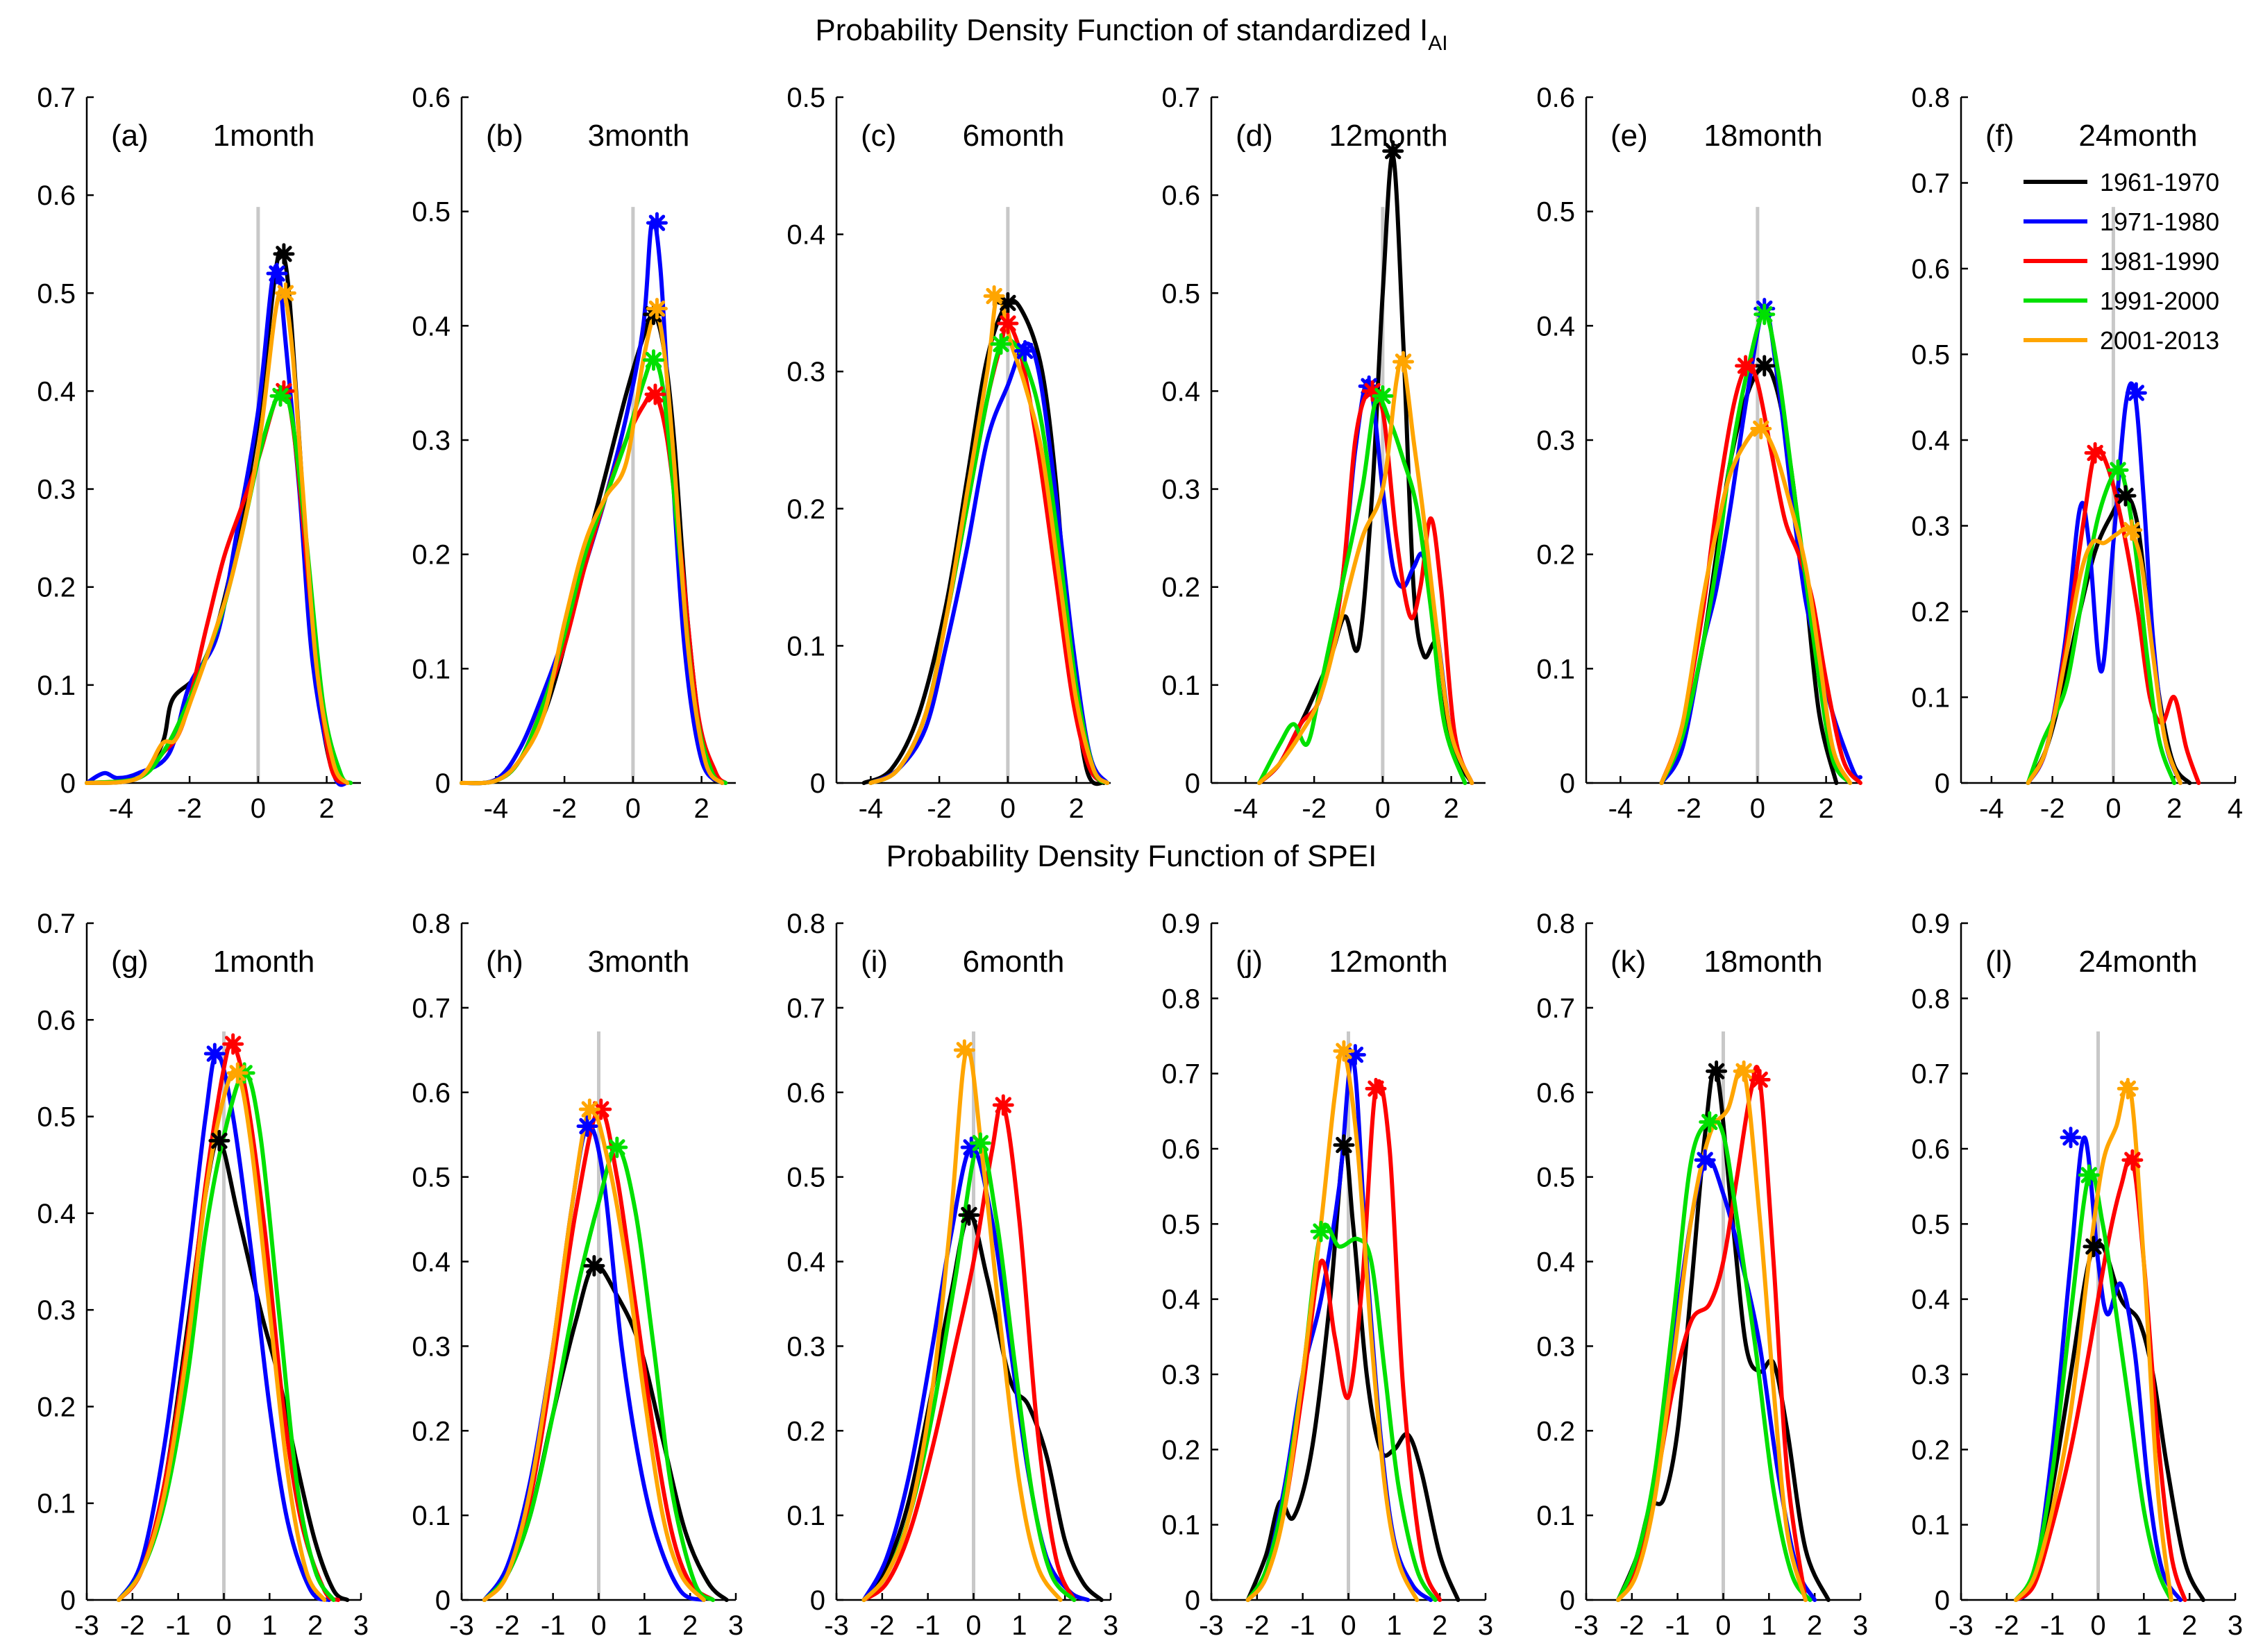 The image size is (2263, 1652). I want to click on legend-label: 2001-2013, so click(2159, 340).